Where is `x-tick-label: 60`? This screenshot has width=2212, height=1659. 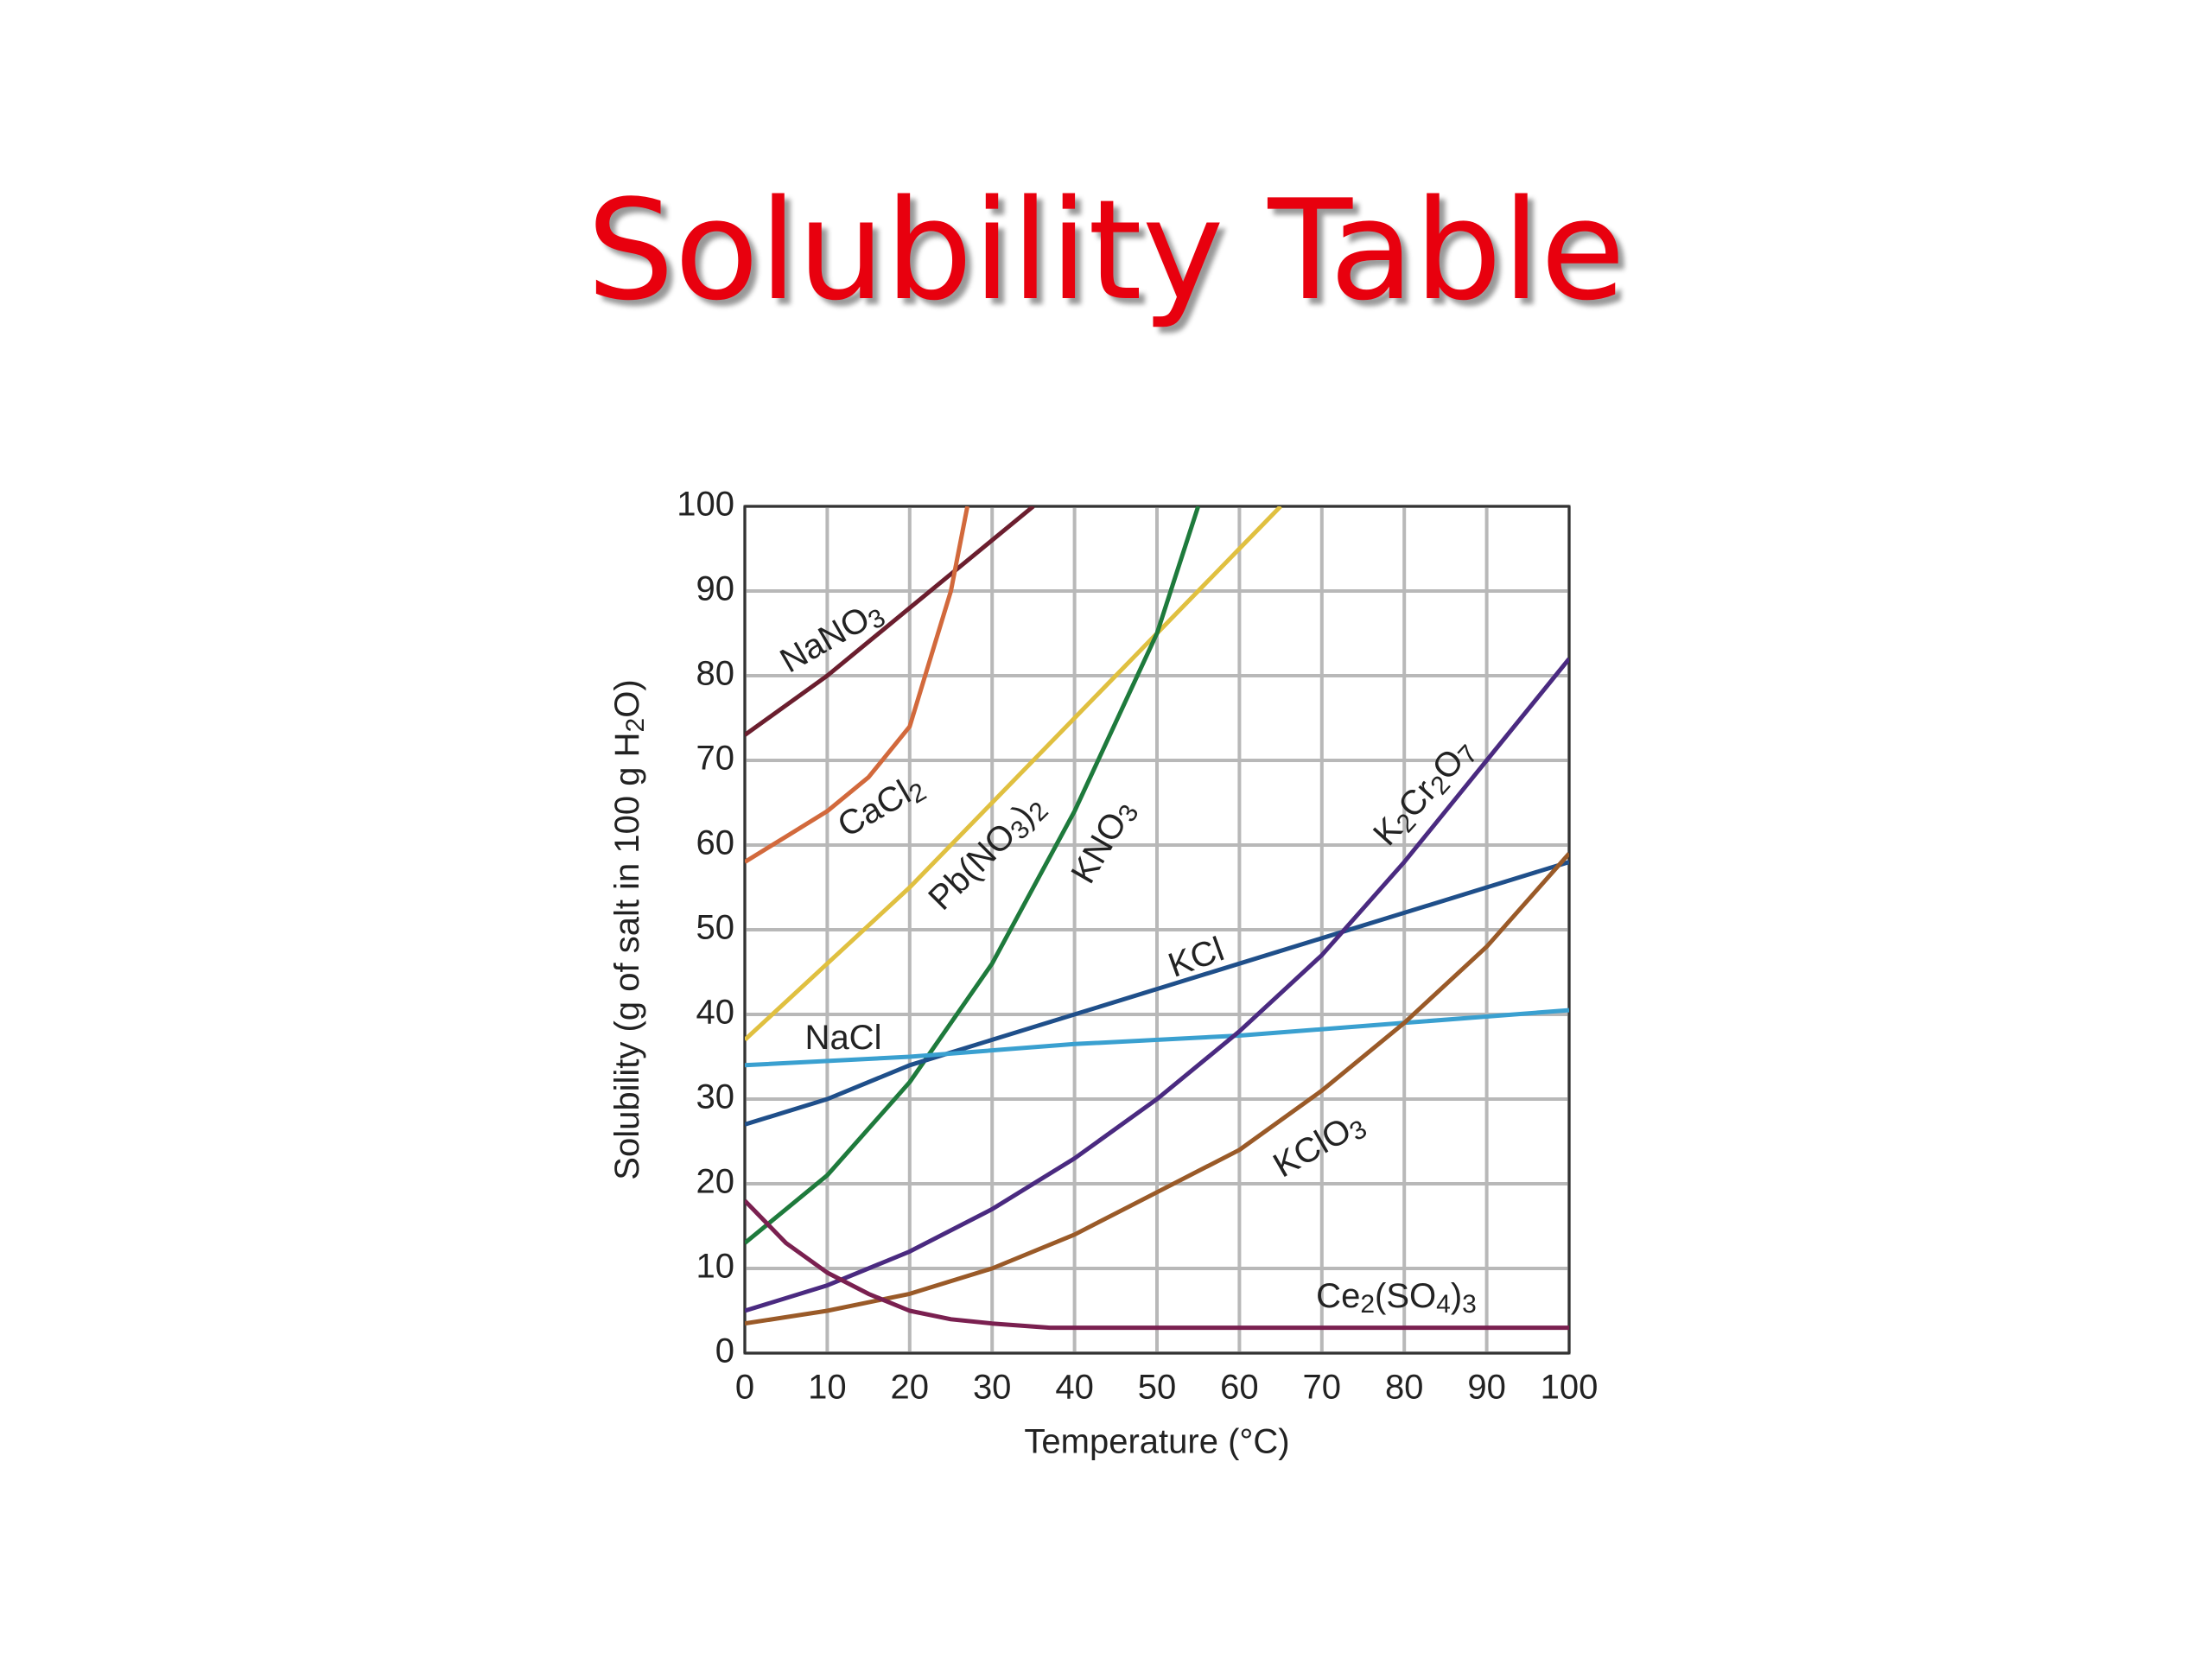 x-tick-label: 60 is located at coordinates (1239, 1388).